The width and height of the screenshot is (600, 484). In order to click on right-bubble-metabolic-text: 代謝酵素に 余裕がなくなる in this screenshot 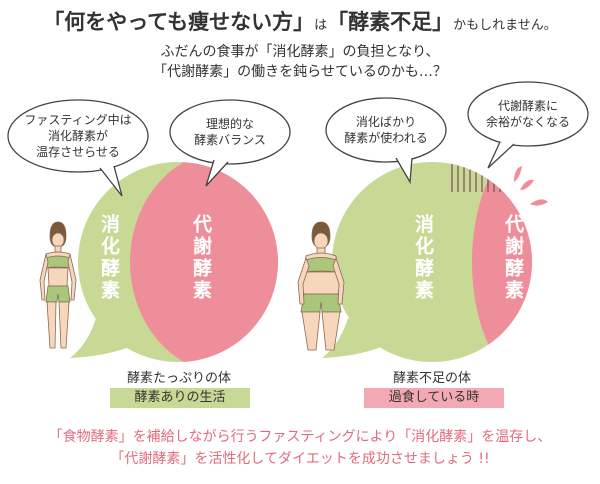, I will do `click(528, 114)`.